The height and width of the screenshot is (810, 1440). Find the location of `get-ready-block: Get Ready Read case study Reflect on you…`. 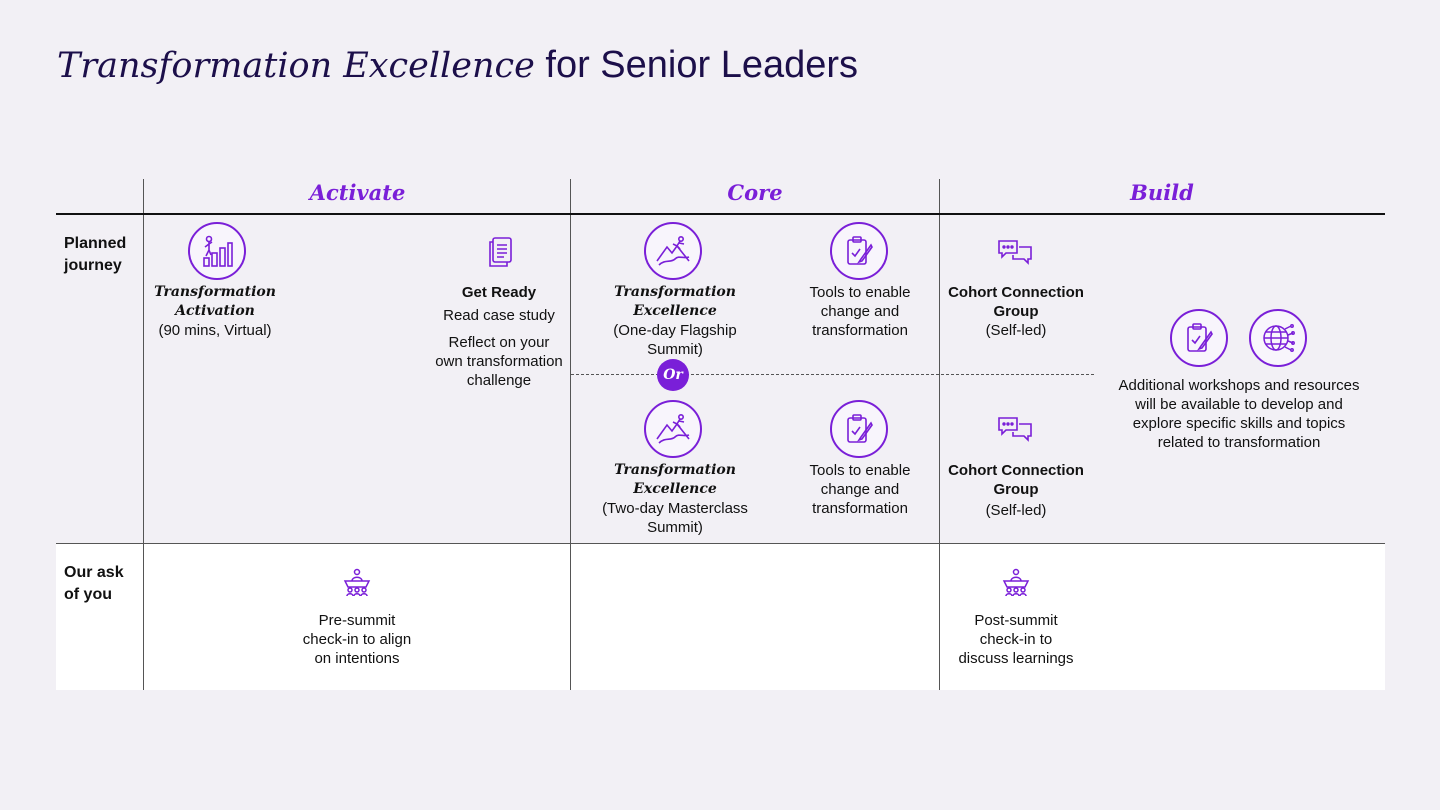

get-ready-block: Get Ready Read case study Reflect on you… is located at coordinates (499, 336).